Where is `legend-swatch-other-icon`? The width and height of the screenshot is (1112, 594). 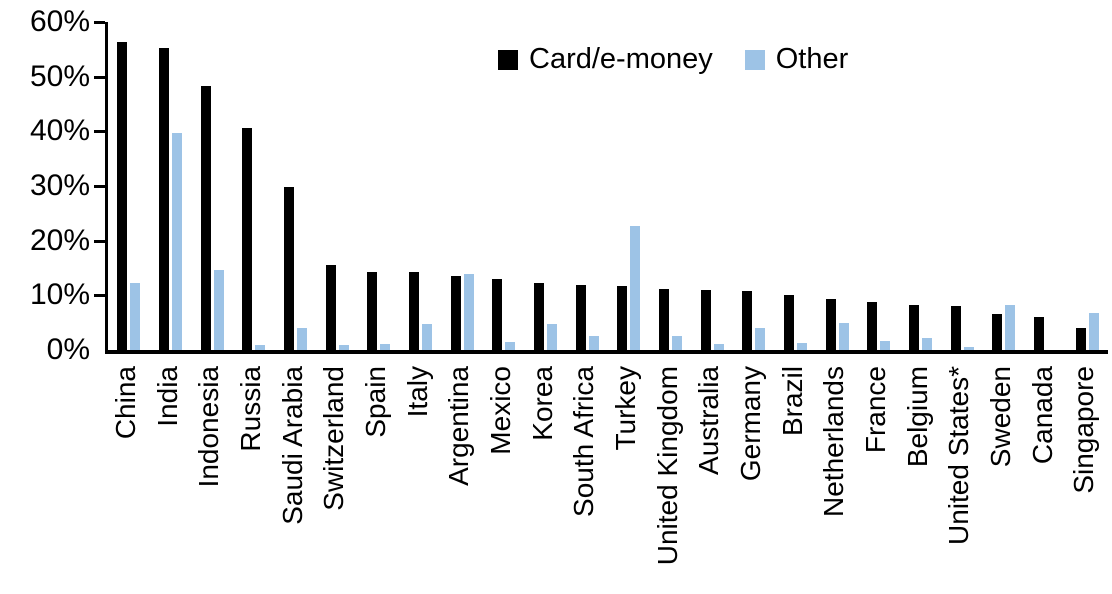
legend-swatch-other-icon is located at coordinates (754, 59).